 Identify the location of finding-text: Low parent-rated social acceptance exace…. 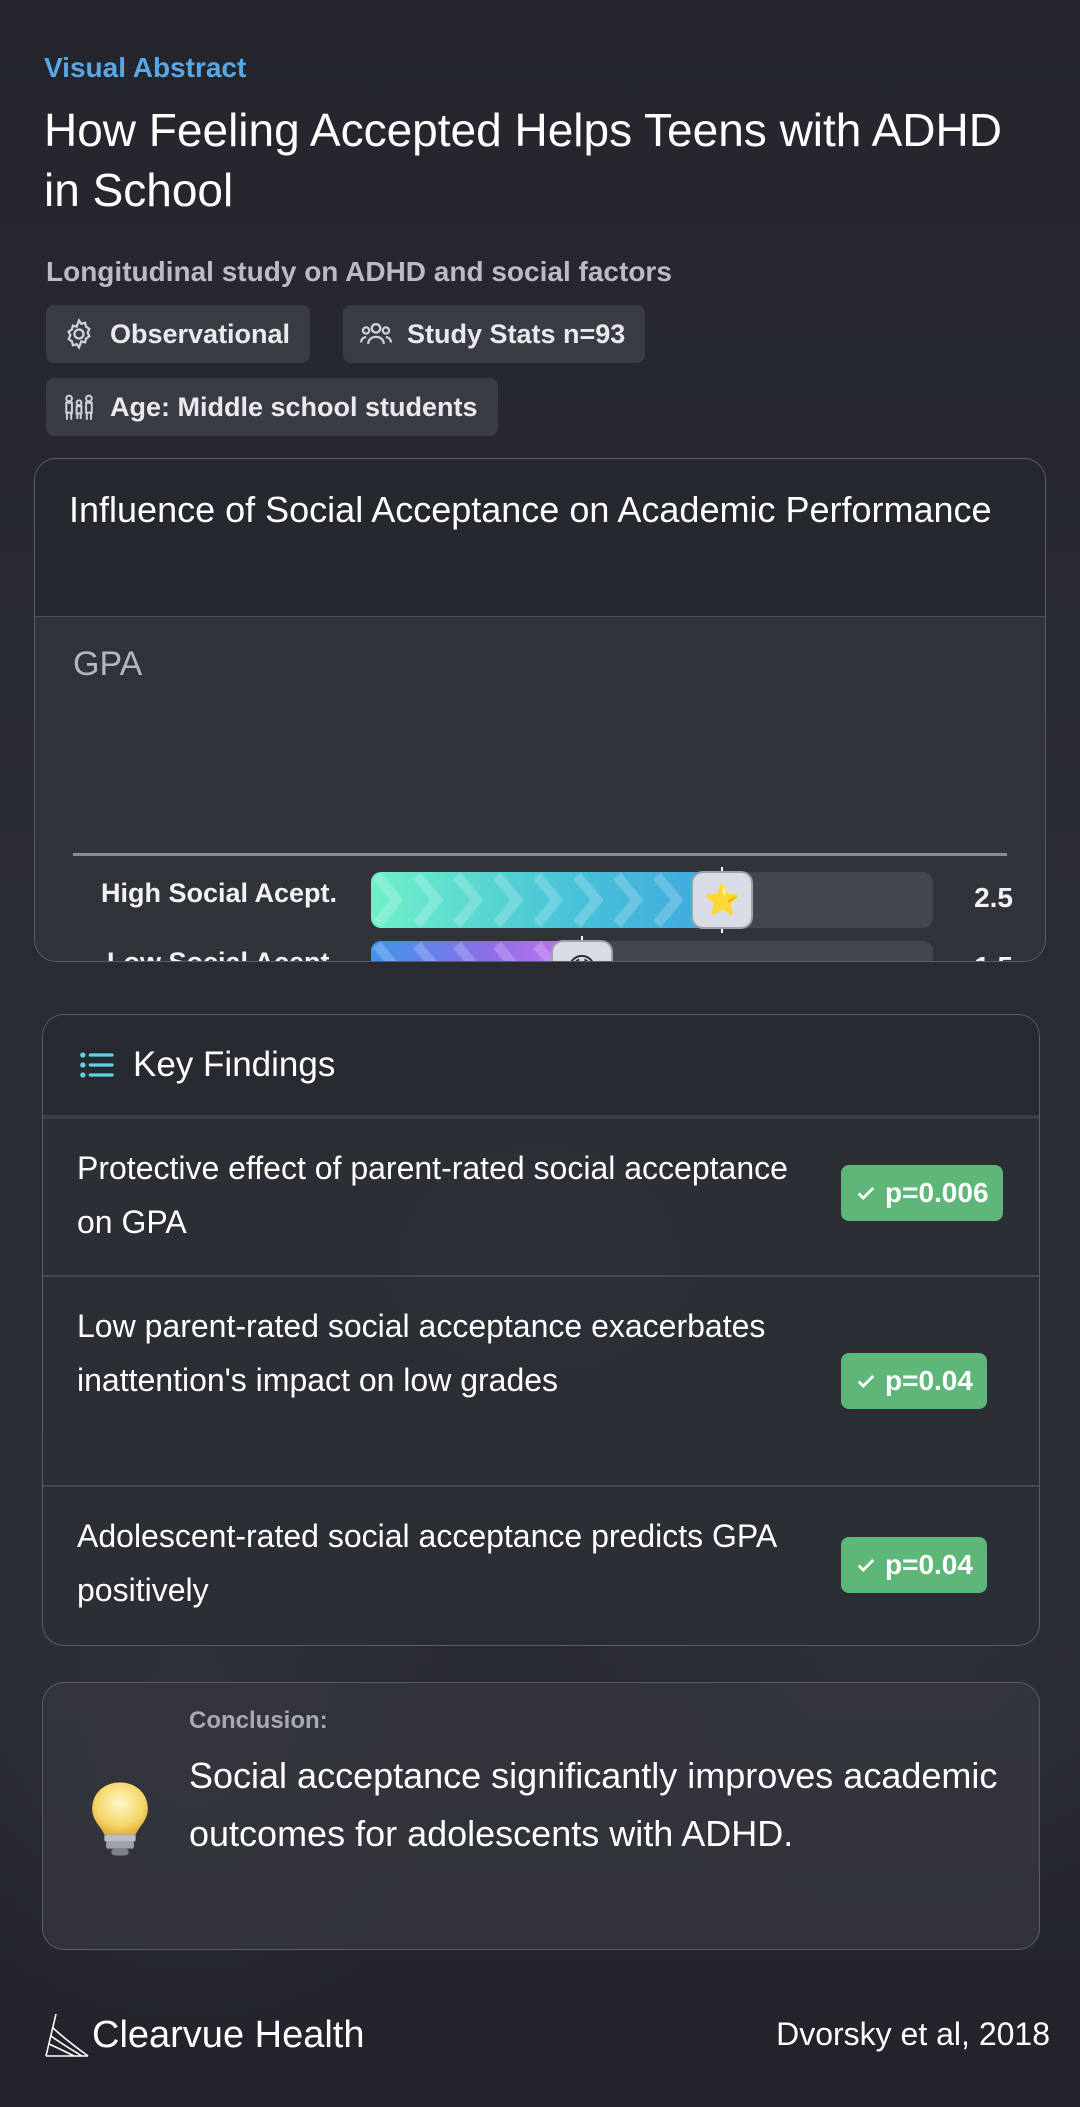
(421, 1353).